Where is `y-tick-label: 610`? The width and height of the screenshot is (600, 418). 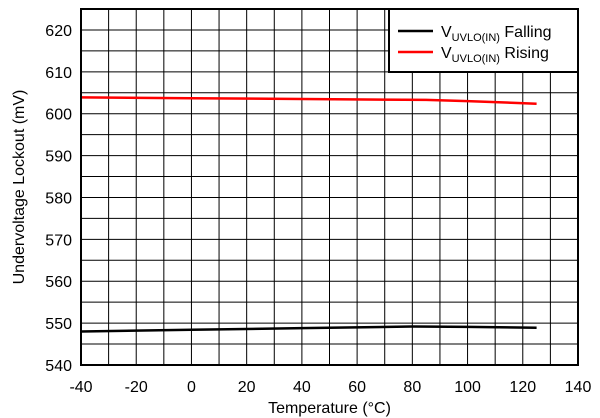 y-tick-label: 610 is located at coordinates (58, 73).